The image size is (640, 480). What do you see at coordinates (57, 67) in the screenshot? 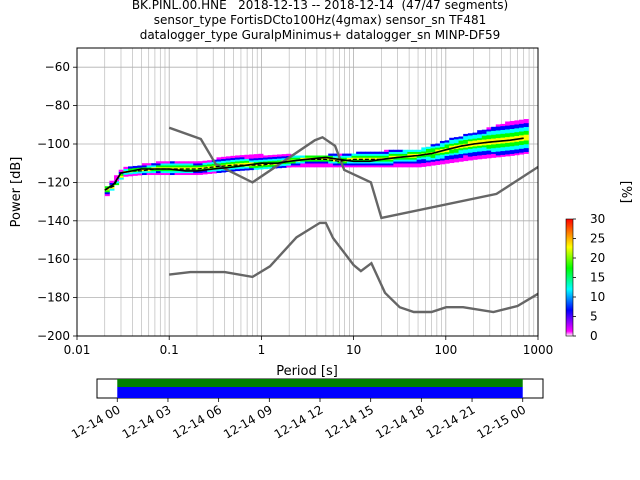
I see `y-tick-label: −60` at bounding box center [57, 67].